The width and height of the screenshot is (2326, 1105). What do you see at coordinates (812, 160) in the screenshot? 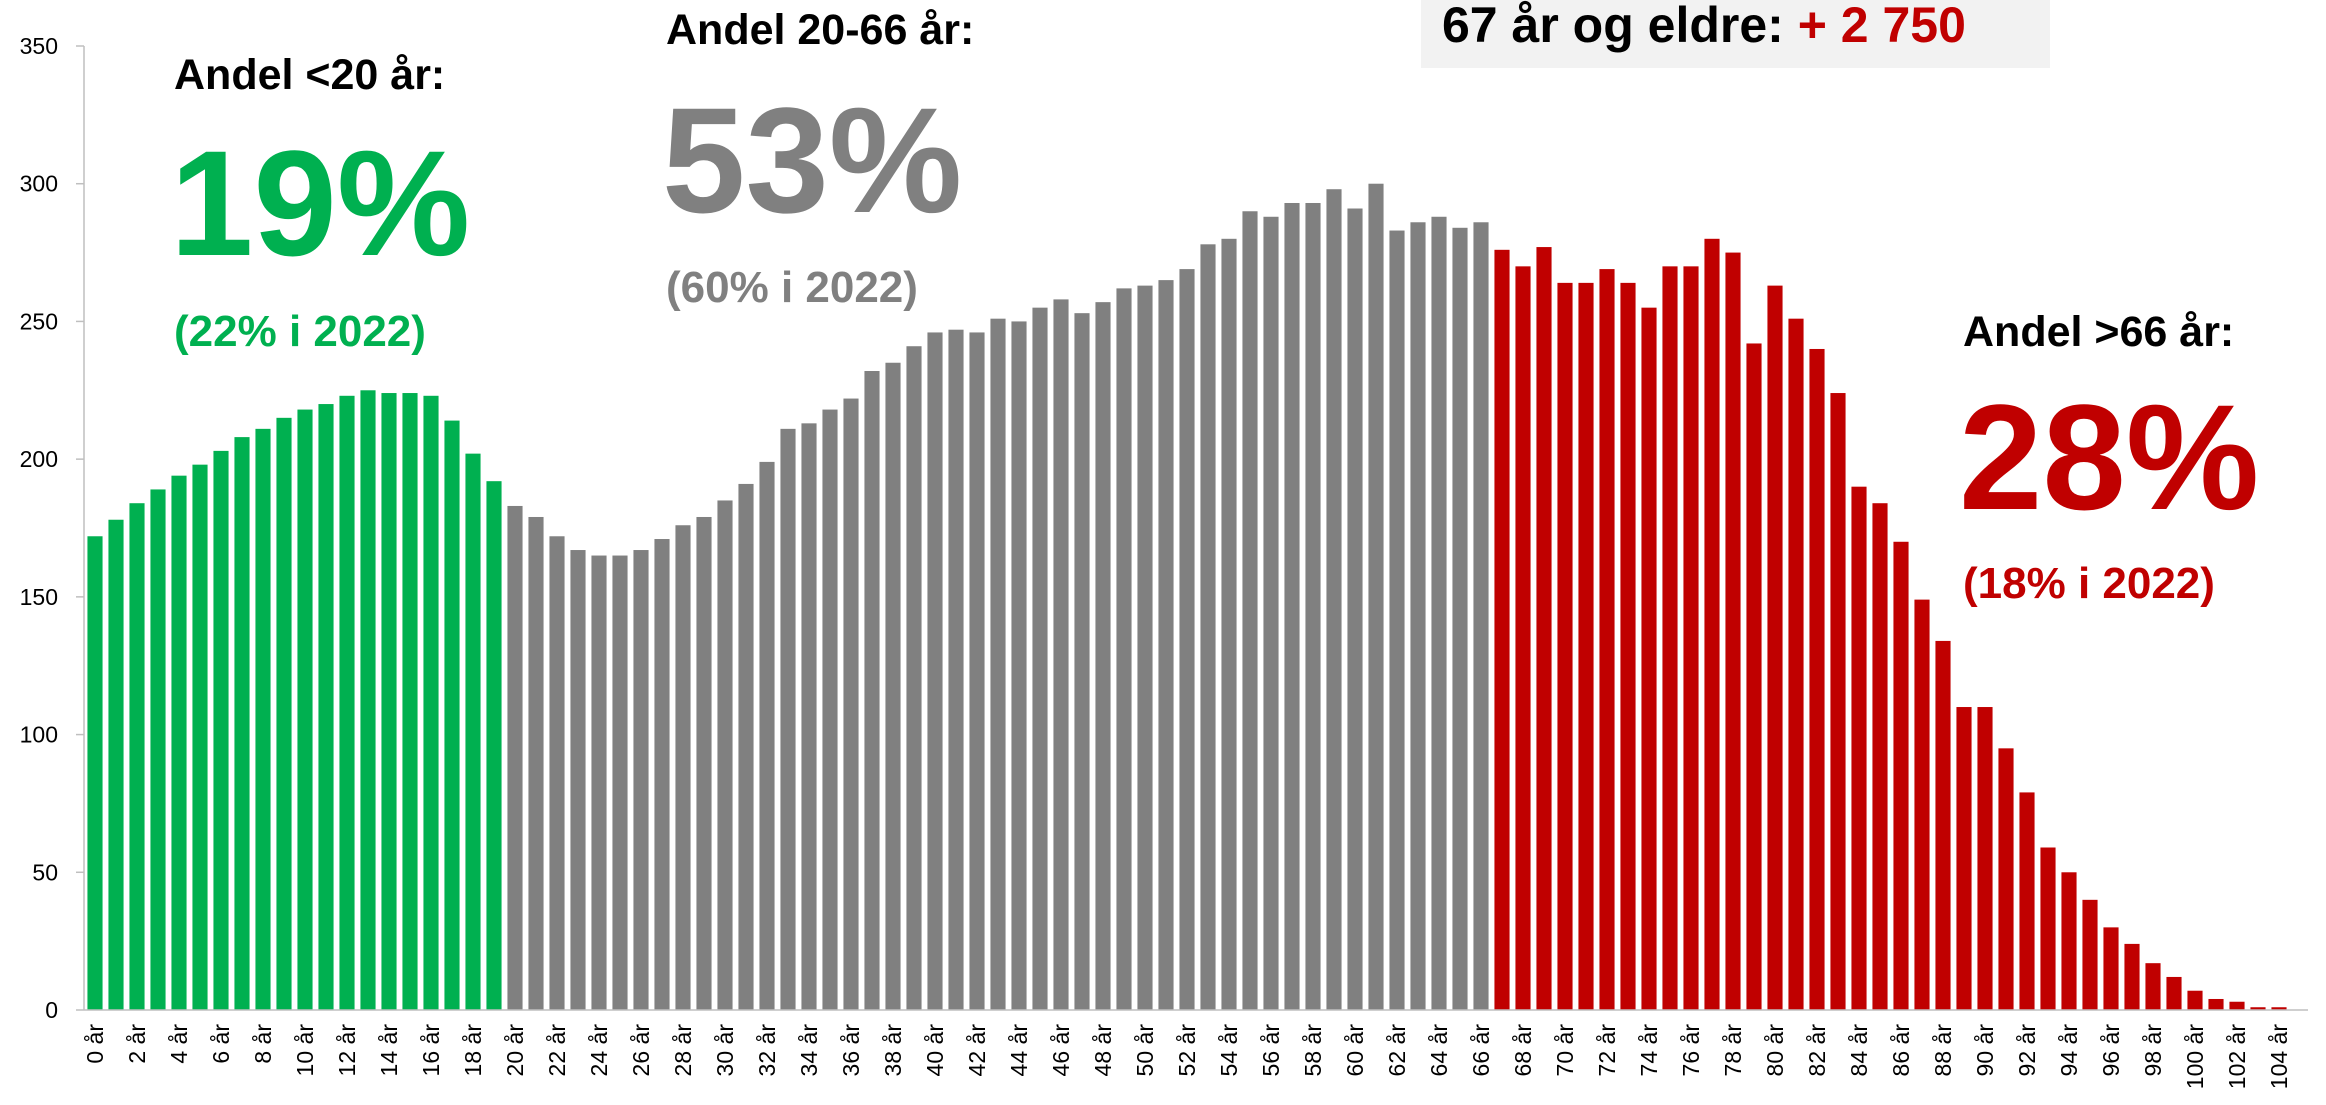
I see `working-share: 53%` at bounding box center [812, 160].